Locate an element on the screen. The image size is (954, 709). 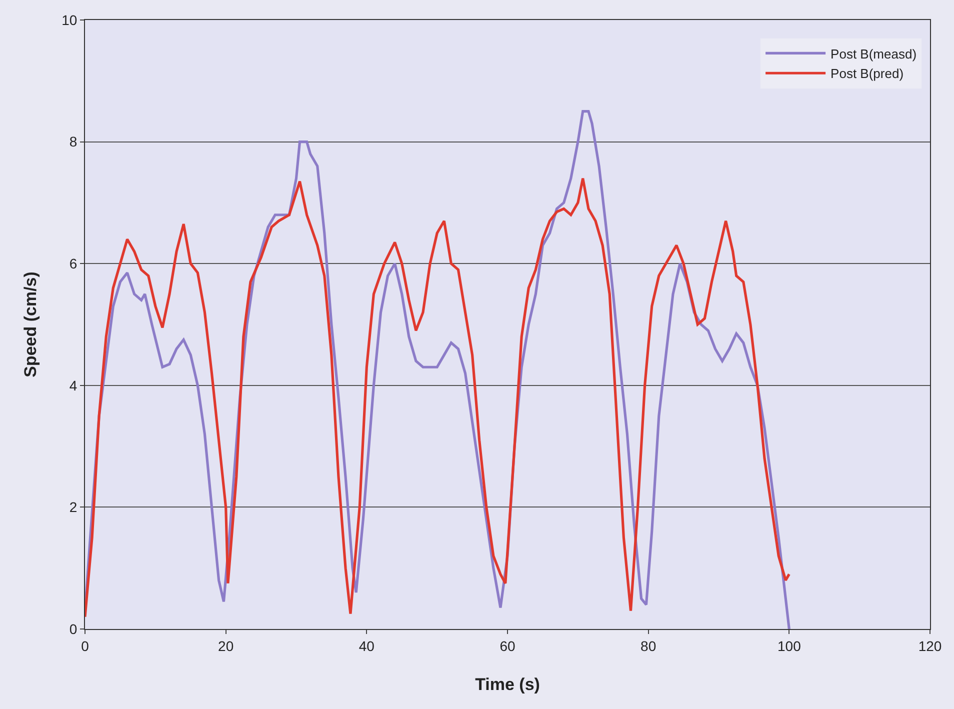
y-tick-label: 2 is located at coordinates (73, 507).